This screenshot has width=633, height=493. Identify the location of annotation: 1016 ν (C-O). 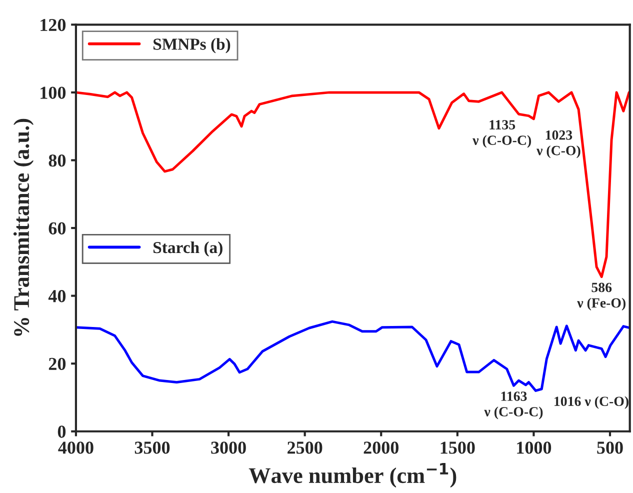
(591, 402).